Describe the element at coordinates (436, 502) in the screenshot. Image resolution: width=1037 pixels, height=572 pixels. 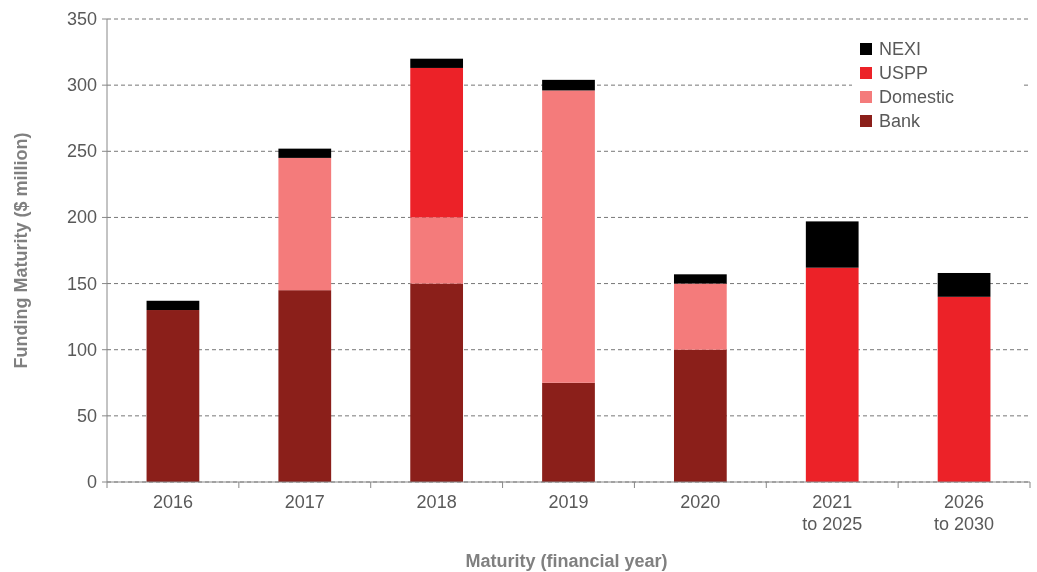
I see `x-tick-label: 2018` at that location.